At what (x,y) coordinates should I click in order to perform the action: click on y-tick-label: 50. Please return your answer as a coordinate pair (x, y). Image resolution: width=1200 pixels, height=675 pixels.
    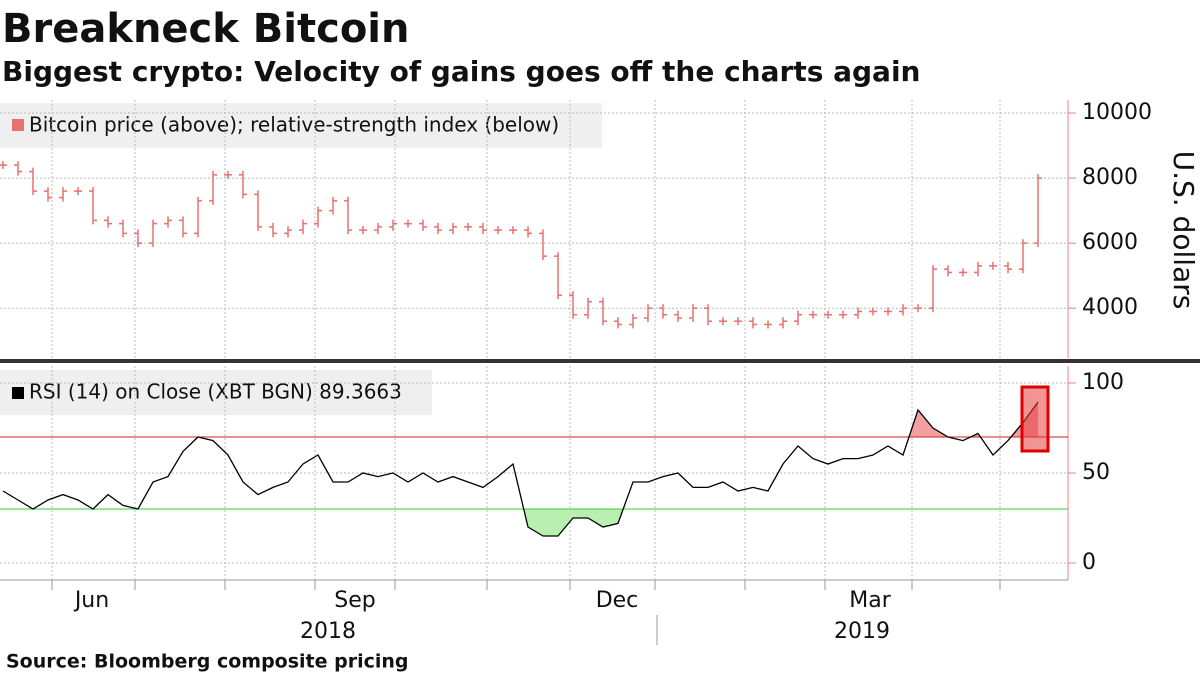
    Looking at the image, I should click on (1096, 472).